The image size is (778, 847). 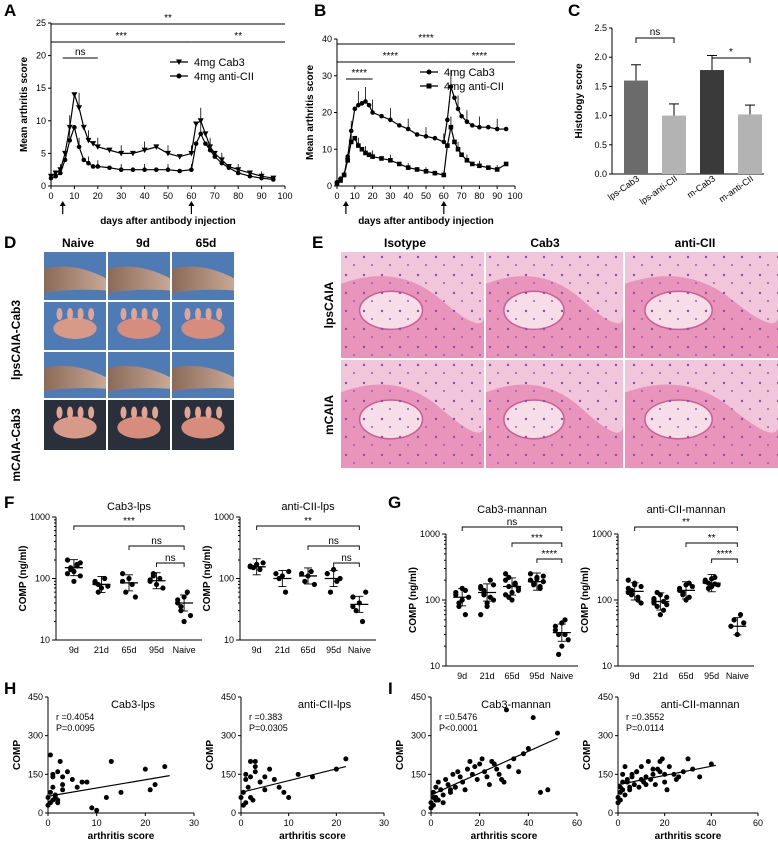 What do you see at coordinates (336, 823) in the screenshot?
I see `x-tick-label: 20` at bounding box center [336, 823].